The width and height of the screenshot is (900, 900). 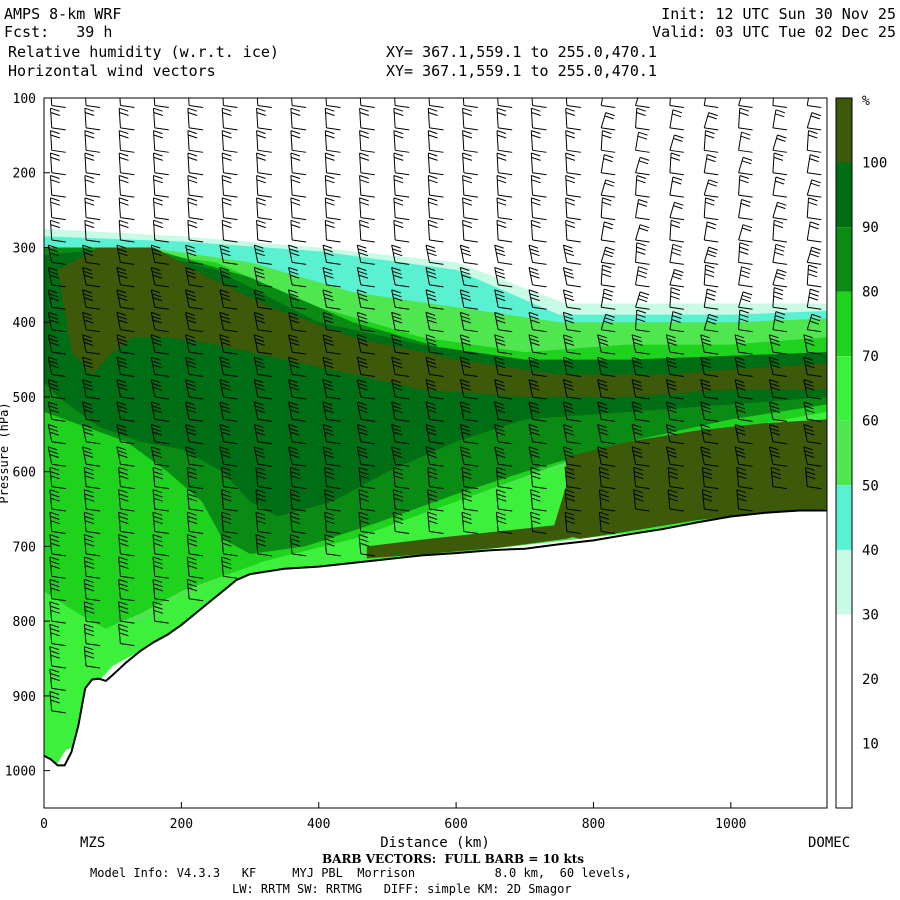 I want to click on header-init: Init: 12 UTC Sun 30 Nov 25, so click(x=778, y=14).